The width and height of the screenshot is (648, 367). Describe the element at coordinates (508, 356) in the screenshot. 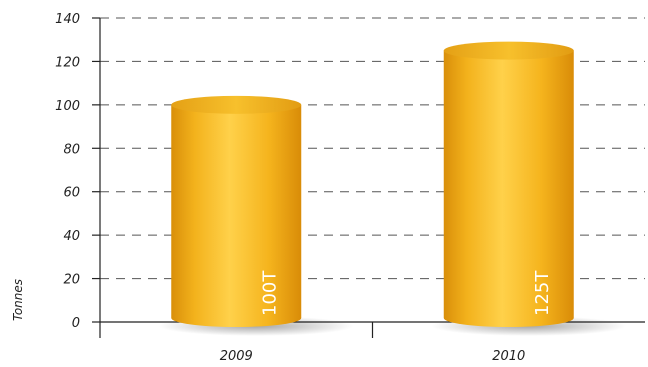

I see `x-category-label: 2010` at that location.